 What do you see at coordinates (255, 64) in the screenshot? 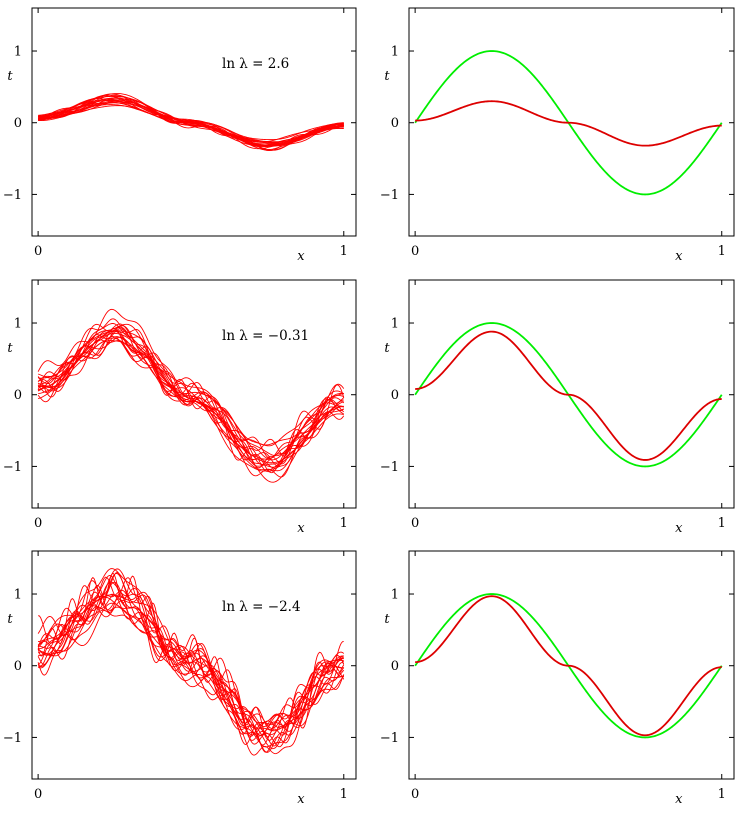
I see `lambda-annotation: ln λ = 2.6` at bounding box center [255, 64].